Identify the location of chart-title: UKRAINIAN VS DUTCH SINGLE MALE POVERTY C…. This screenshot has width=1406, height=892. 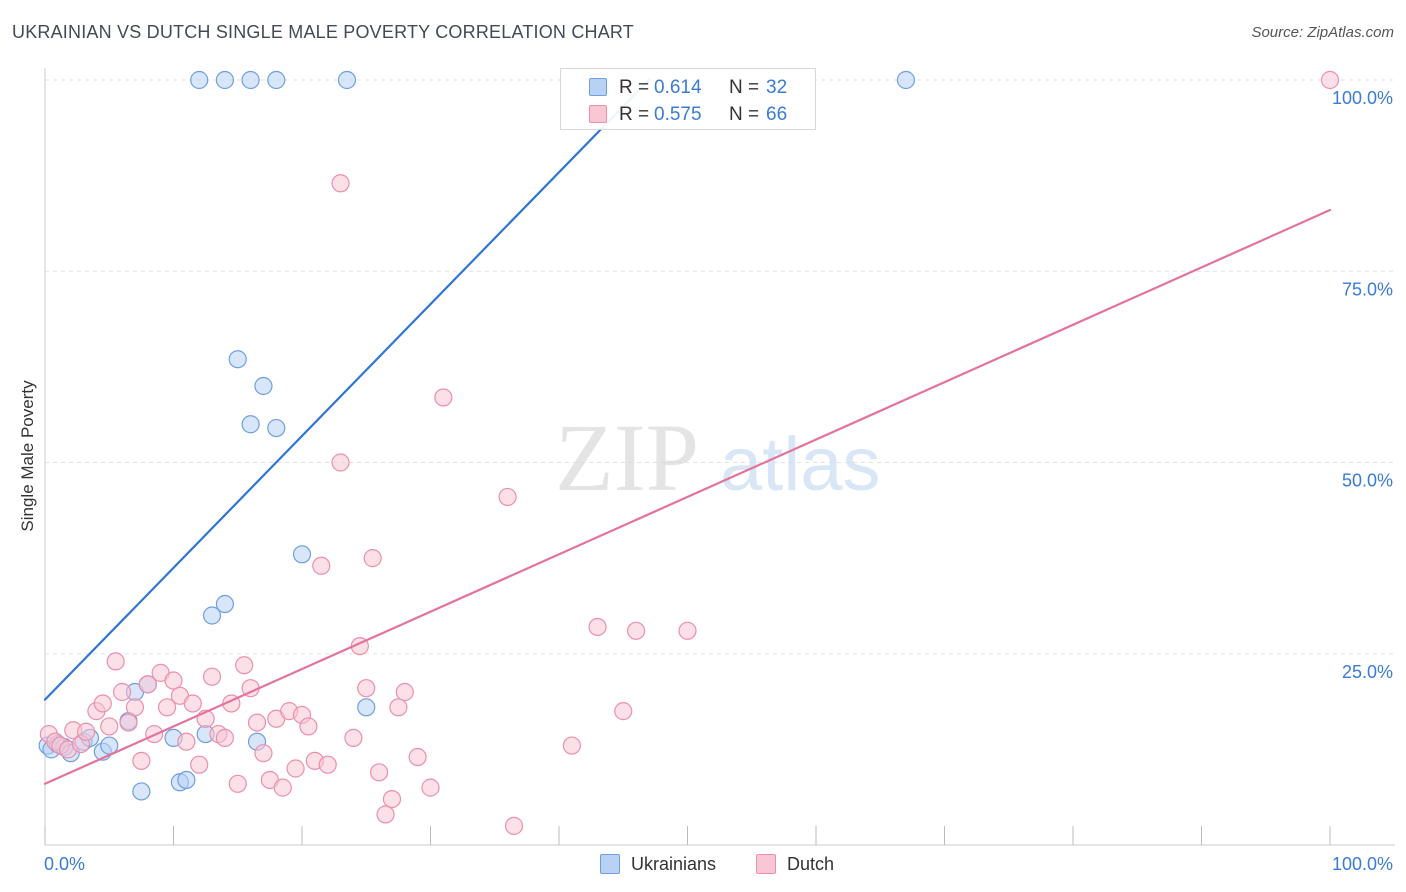
(323, 32).